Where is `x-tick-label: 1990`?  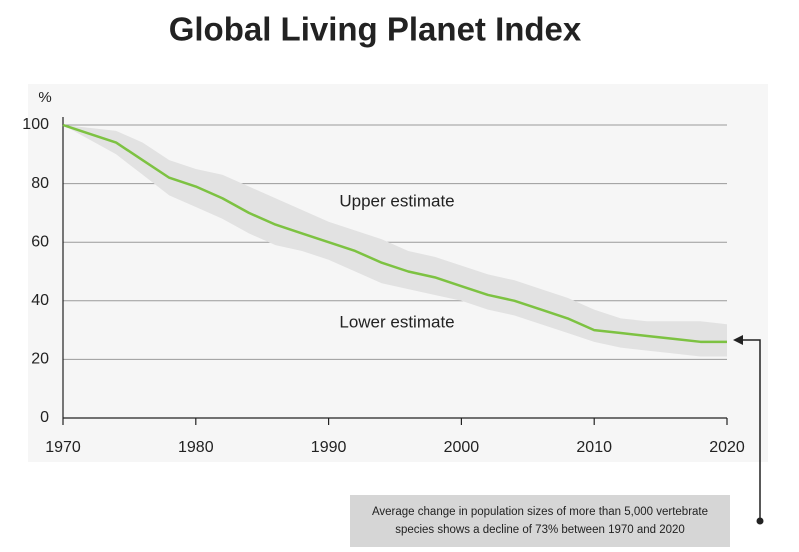
x-tick-label: 1990 is located at coordinates (329, 447).